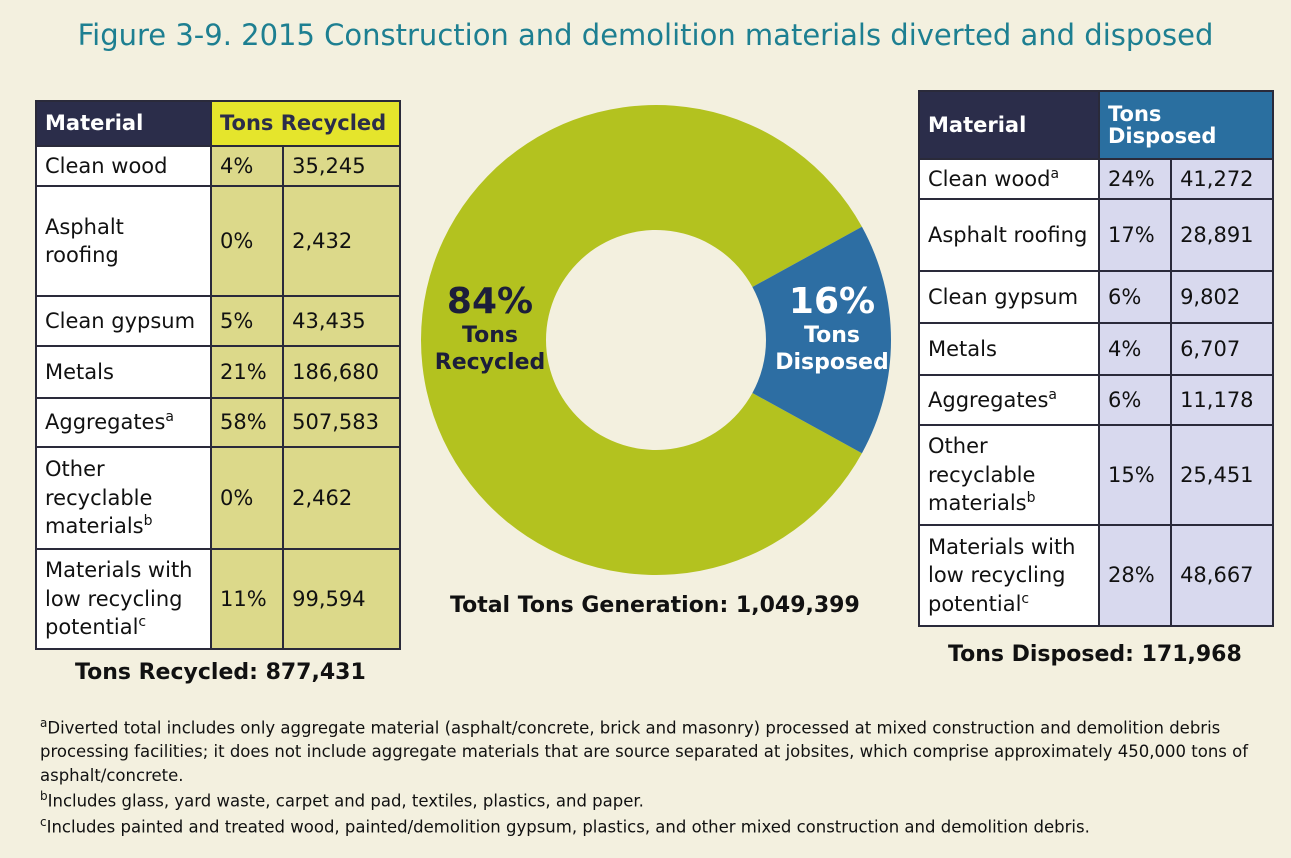 The width and height of the screenshot is (1291, 858). I want to click on table-row: Aggregatesa 58% 507,583, so click(218, 422).